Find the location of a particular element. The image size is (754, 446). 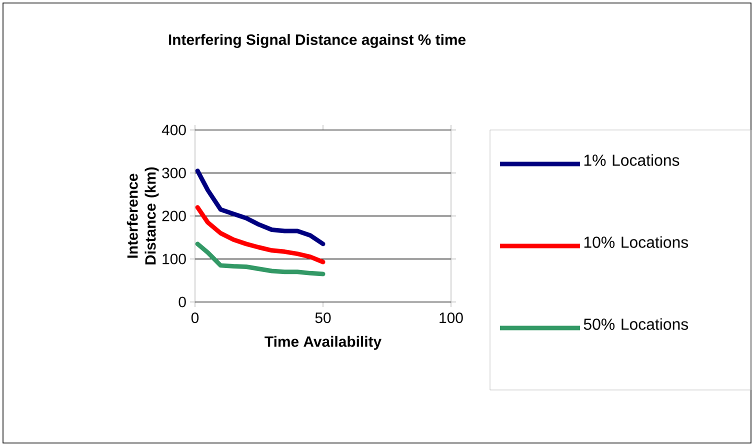

x-tick-label: 0 is located at coordinates (195, 318).